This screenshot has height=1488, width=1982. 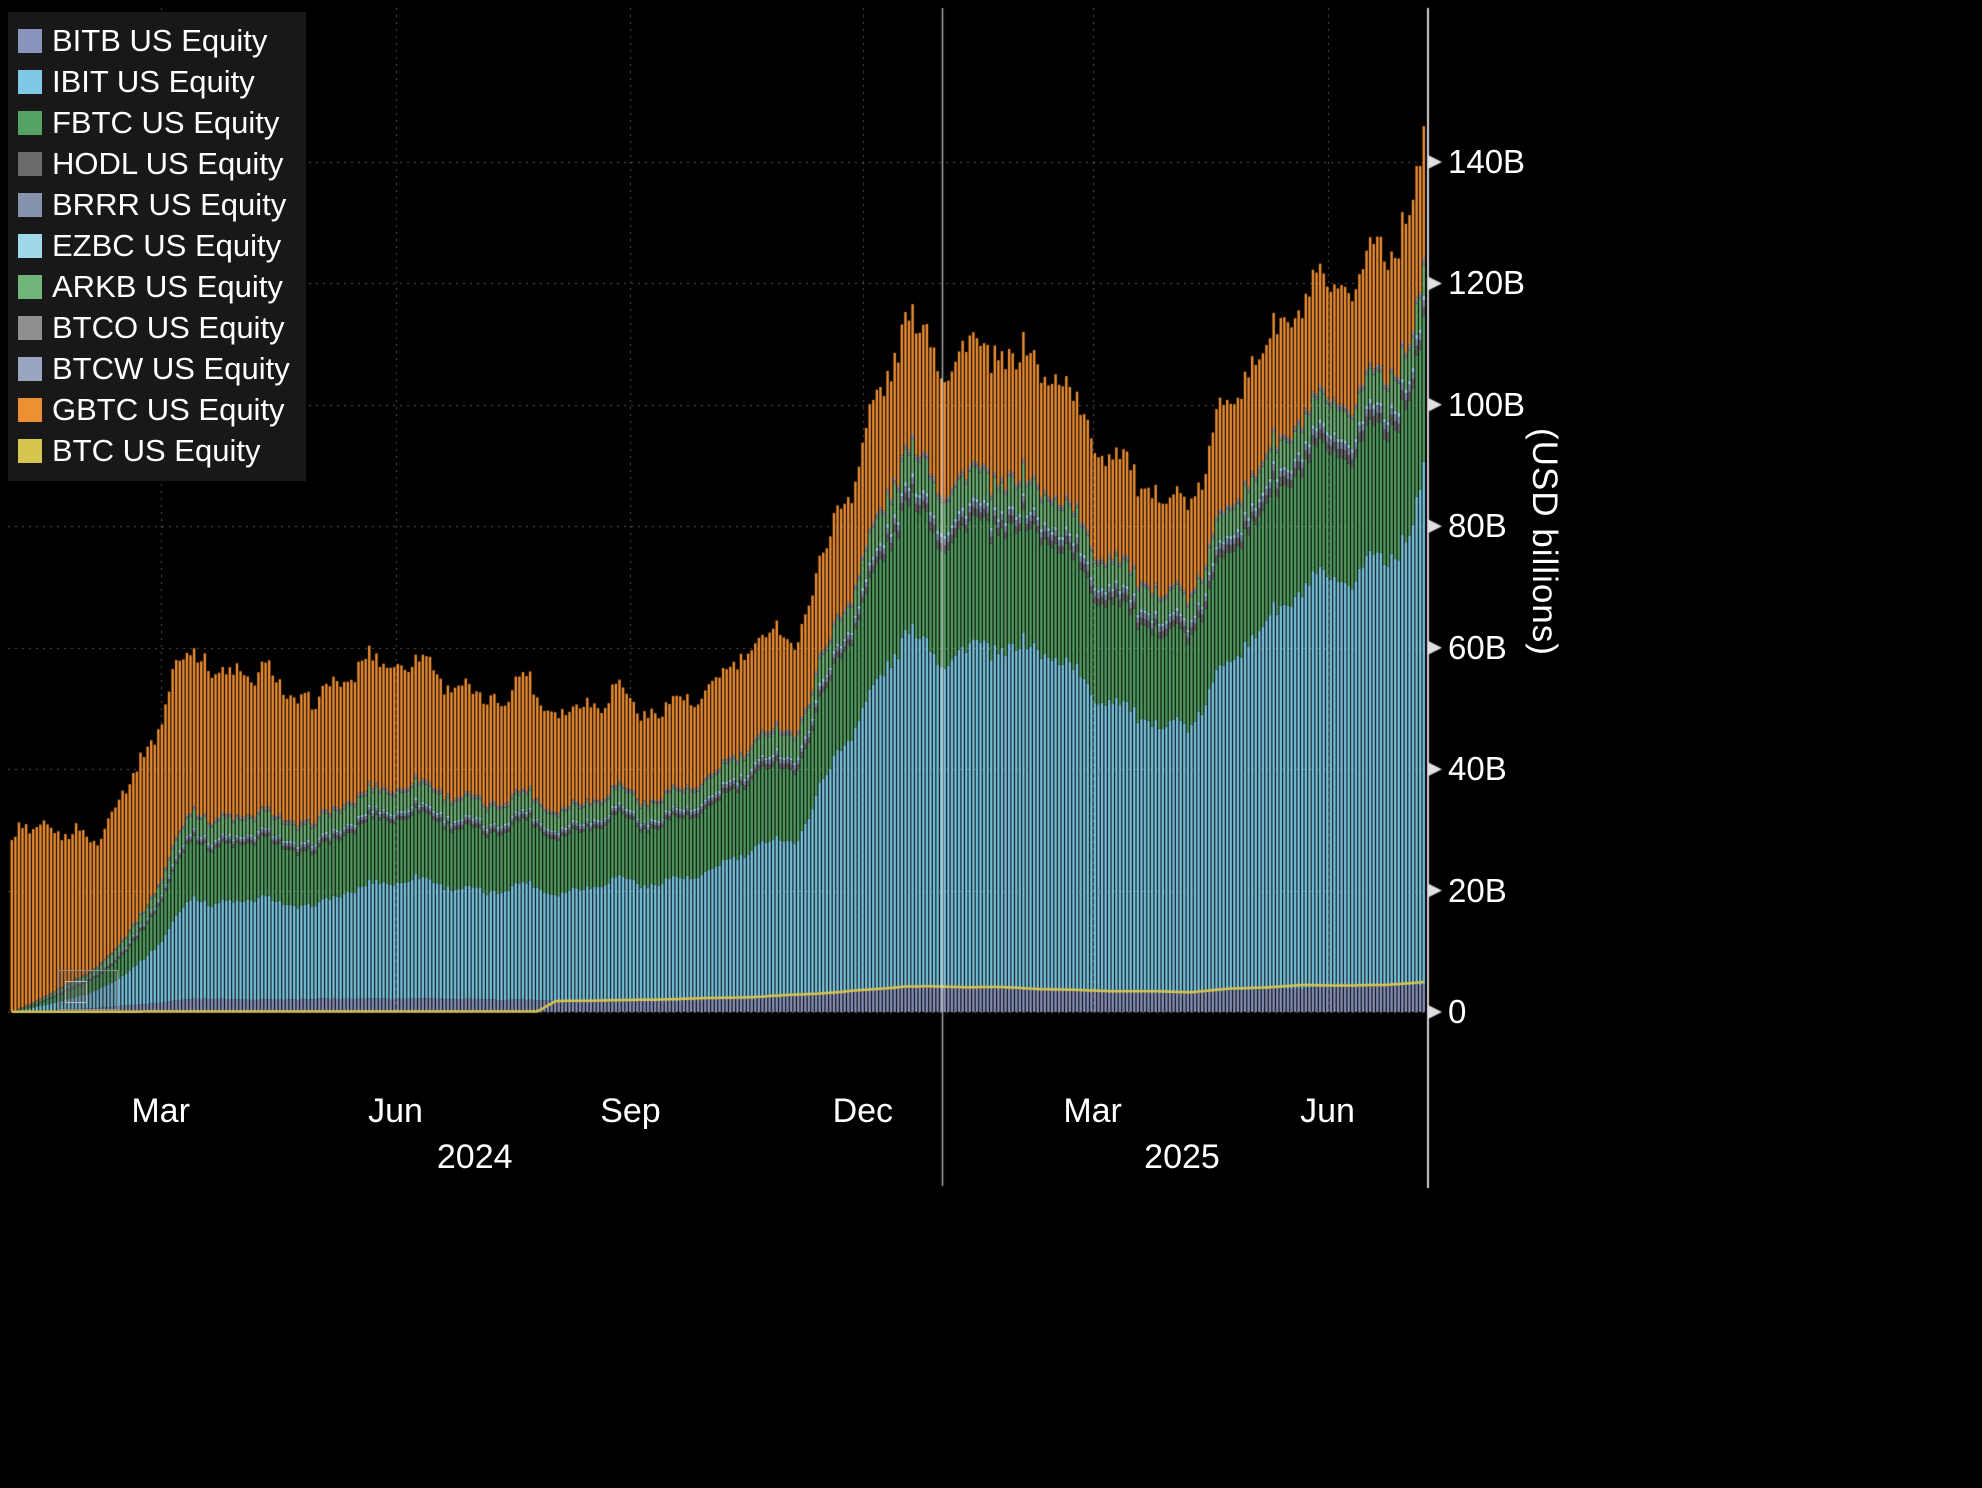 I want to click on legend-item-label: ARKB US Equity, so click(x=167, y=286).